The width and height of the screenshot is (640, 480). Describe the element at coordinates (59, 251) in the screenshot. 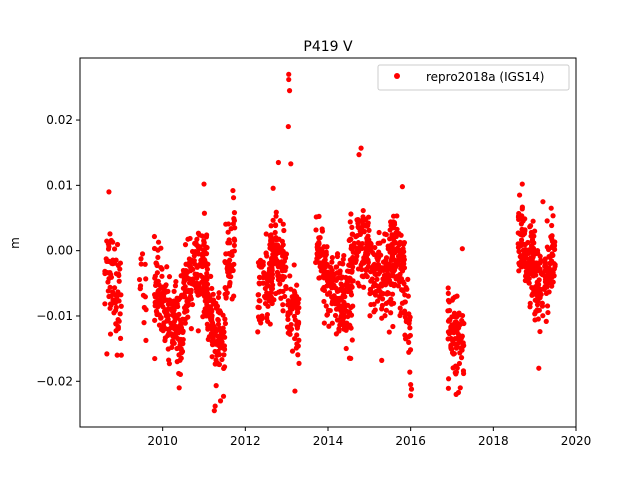

I see `y-tick-label: 0.00` at that location.